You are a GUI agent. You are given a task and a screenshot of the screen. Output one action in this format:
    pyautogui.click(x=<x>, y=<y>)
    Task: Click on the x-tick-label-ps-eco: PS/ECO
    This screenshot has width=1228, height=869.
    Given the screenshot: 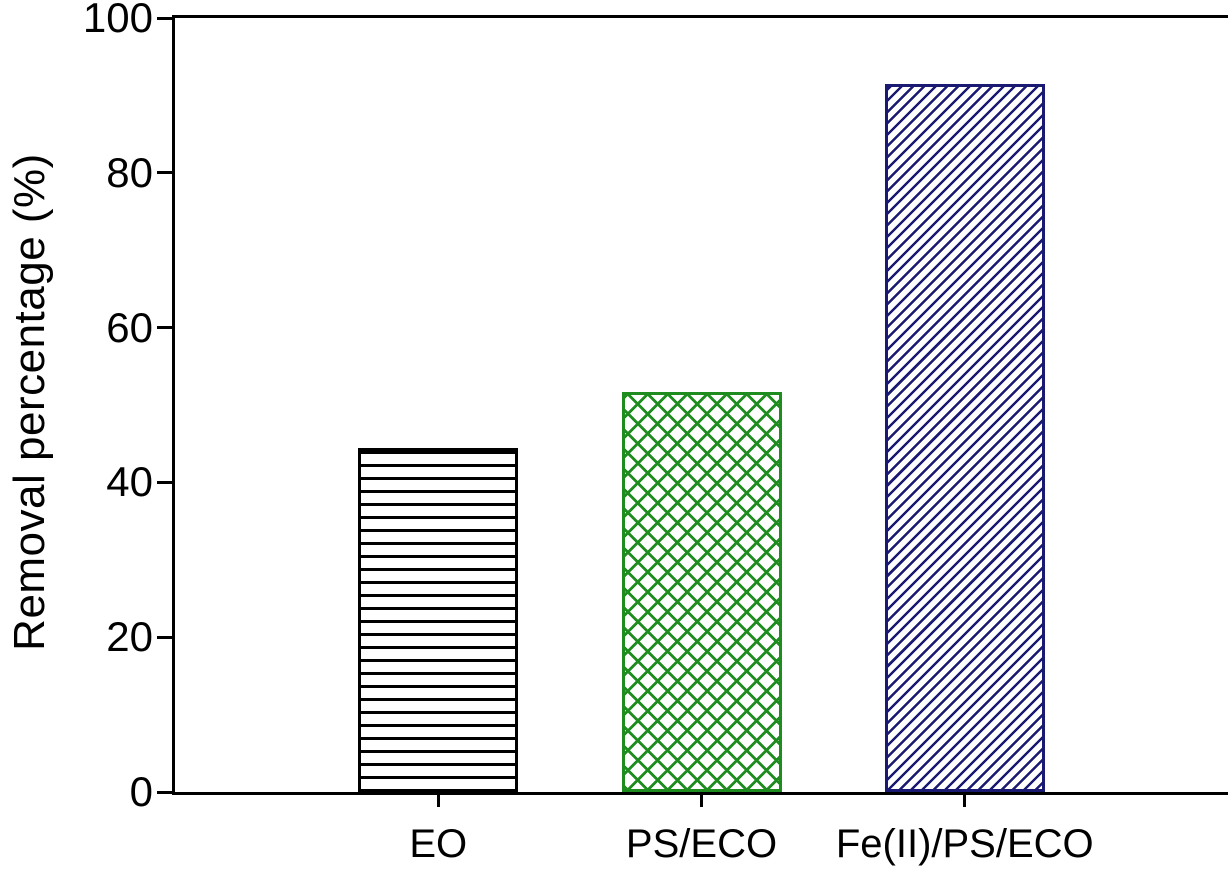 What is the action you would take?
    pyautogui.click(x=701, y=844)
    